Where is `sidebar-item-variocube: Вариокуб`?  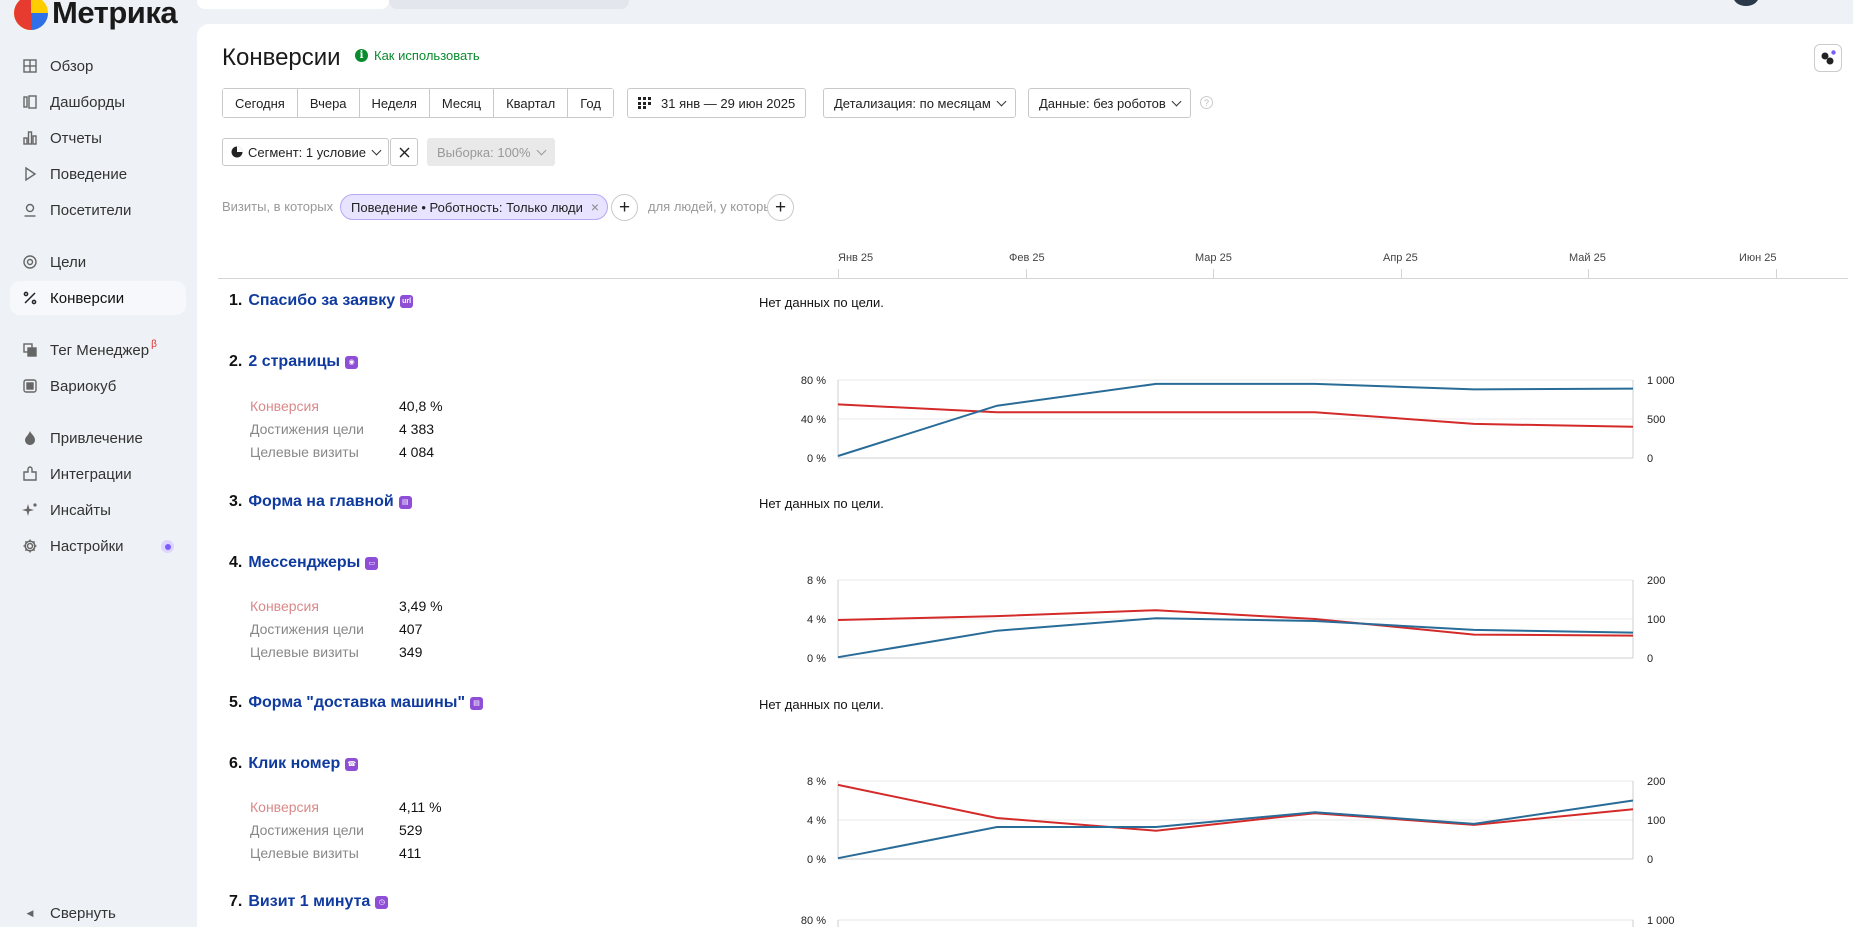 sidebar-item-variocube: Вариокуб is located at coordinates (98, 386).